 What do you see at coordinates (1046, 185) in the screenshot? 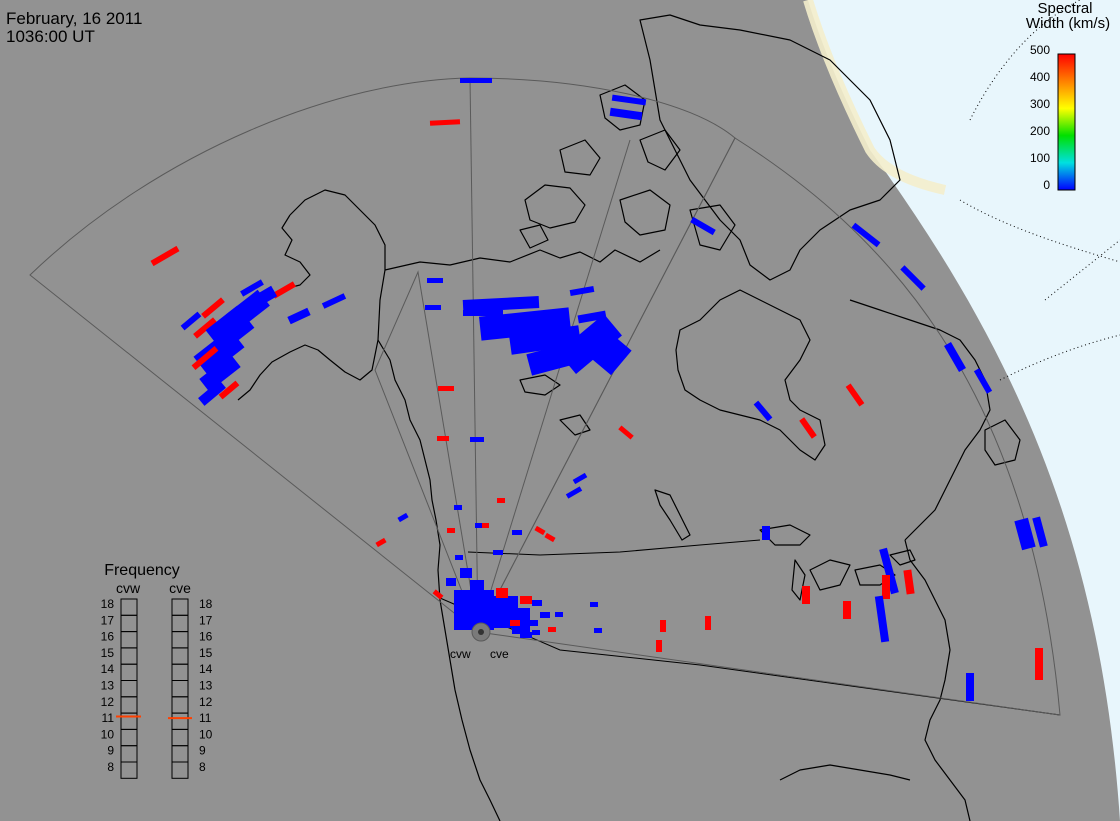
I see `colorbar-tick: 0` at bounding box center [1046, 185].